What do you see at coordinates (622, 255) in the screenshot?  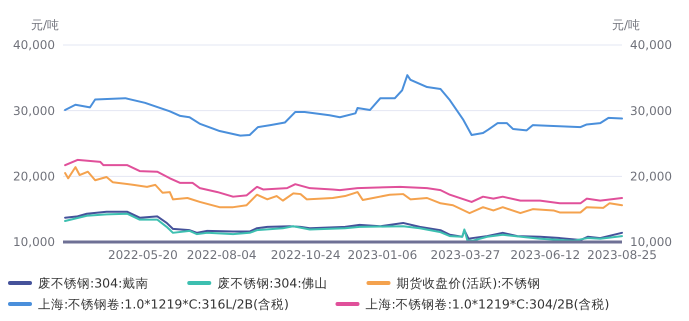 I see `x-tick-label: 2023-08-25` at bounding box center [622, 255].